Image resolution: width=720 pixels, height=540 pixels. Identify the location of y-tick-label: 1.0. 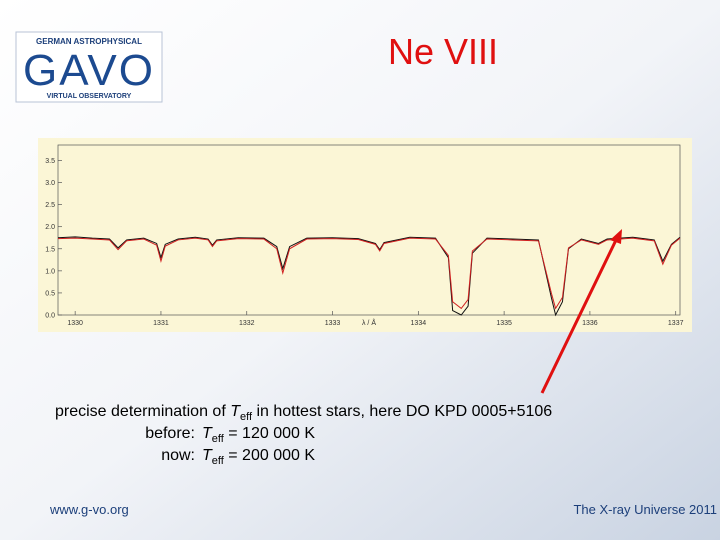
(50, 271).